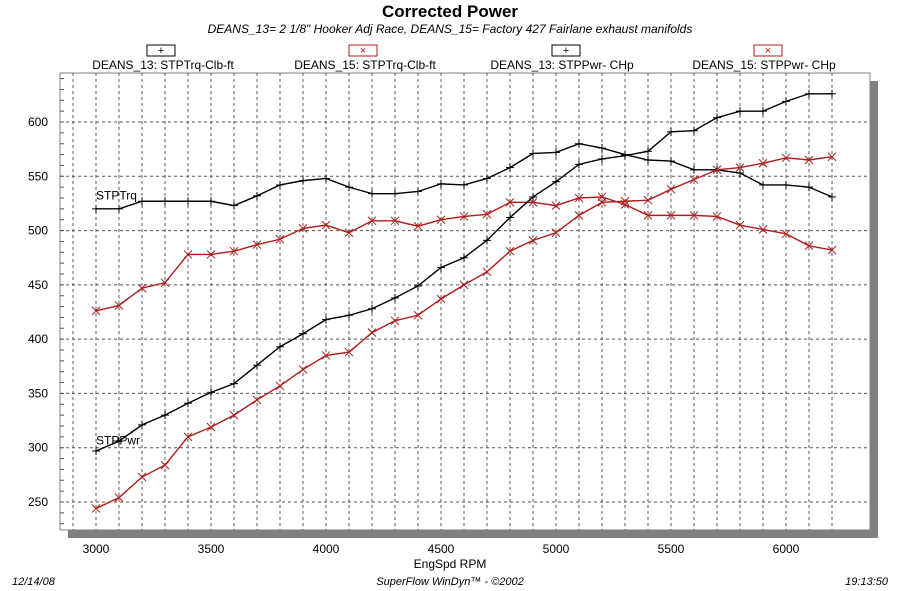 The width and height of the screenshot is (900, 591). I want to click on legend-label: DEANS_15: STPTrq-Clb-ft, so click(365, 65).